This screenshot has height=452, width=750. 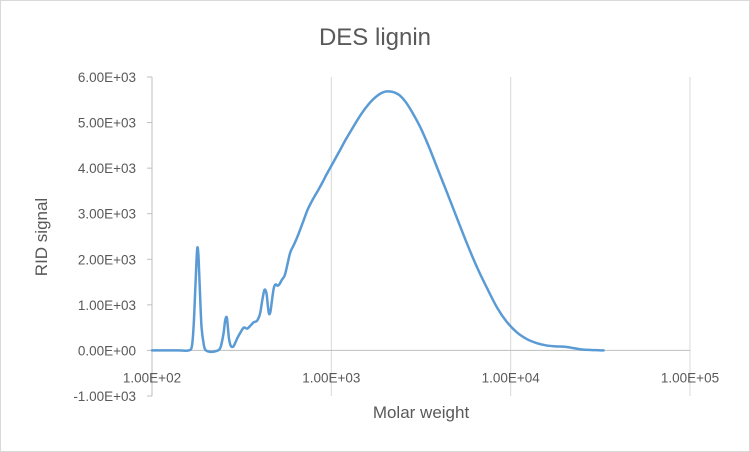 What do you see at coordinates (511, 377) in the screenshot?
I see `x-tick-label: 1.00E+04` at bounding box center [511, 377].